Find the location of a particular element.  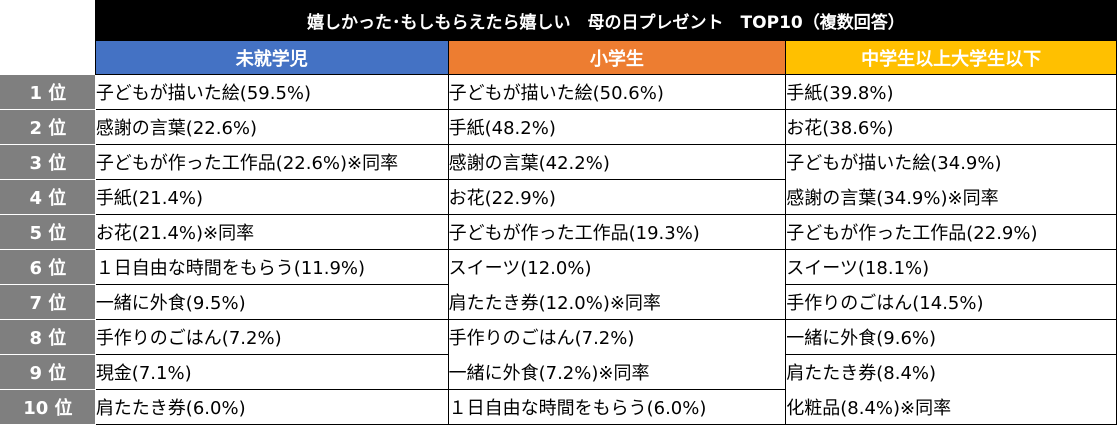

rank-label: 1 位 is located at coordinates (48, 92).